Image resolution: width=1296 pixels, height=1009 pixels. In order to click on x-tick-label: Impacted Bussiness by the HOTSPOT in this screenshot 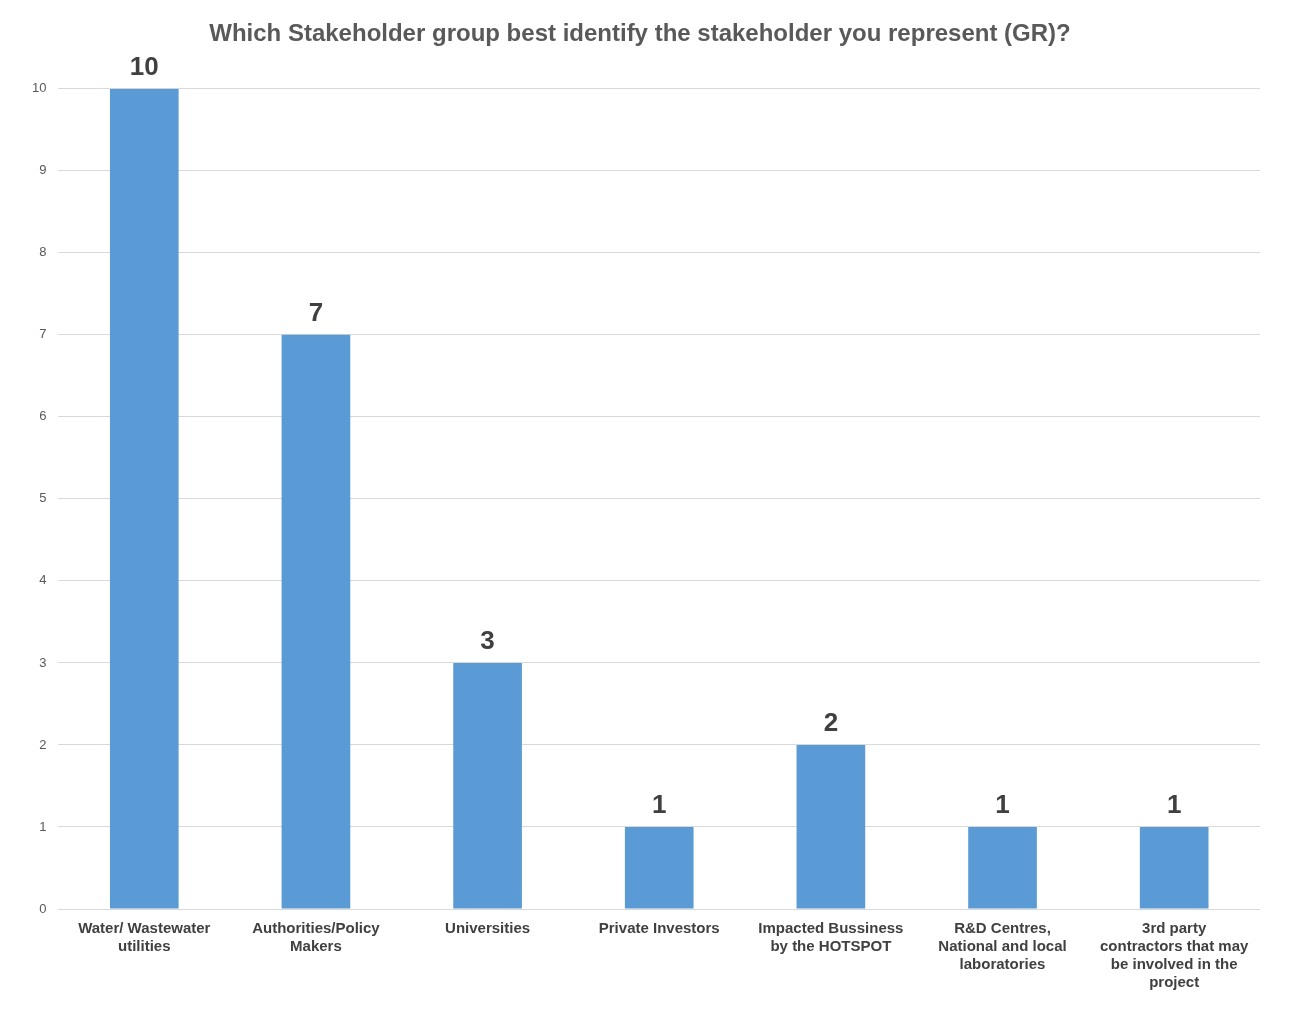, I will do `click(831, 937)`.